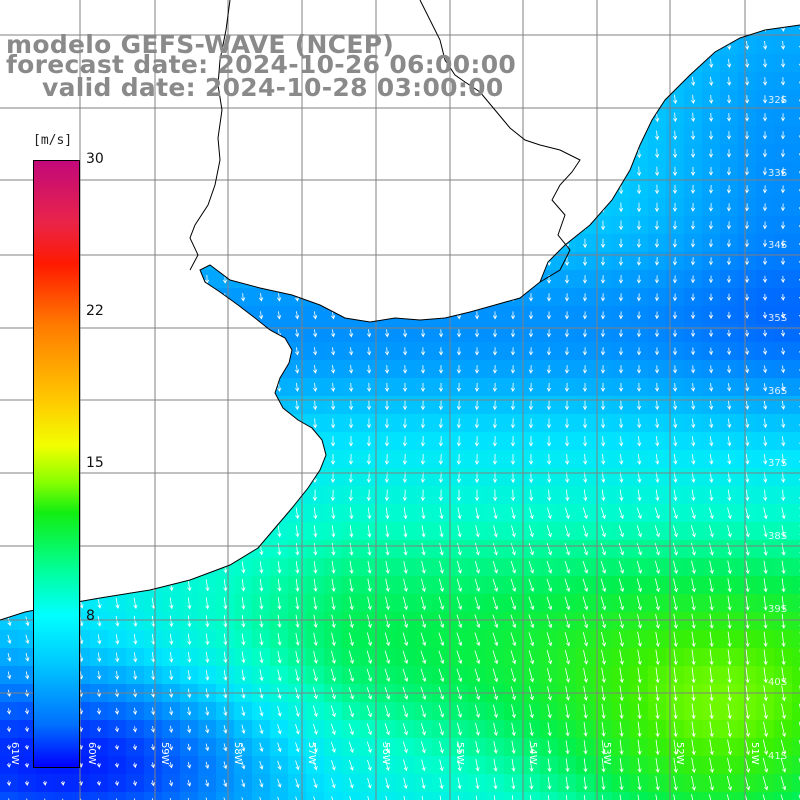  I want to click on latitude-label: 41S, so click(778, 756).